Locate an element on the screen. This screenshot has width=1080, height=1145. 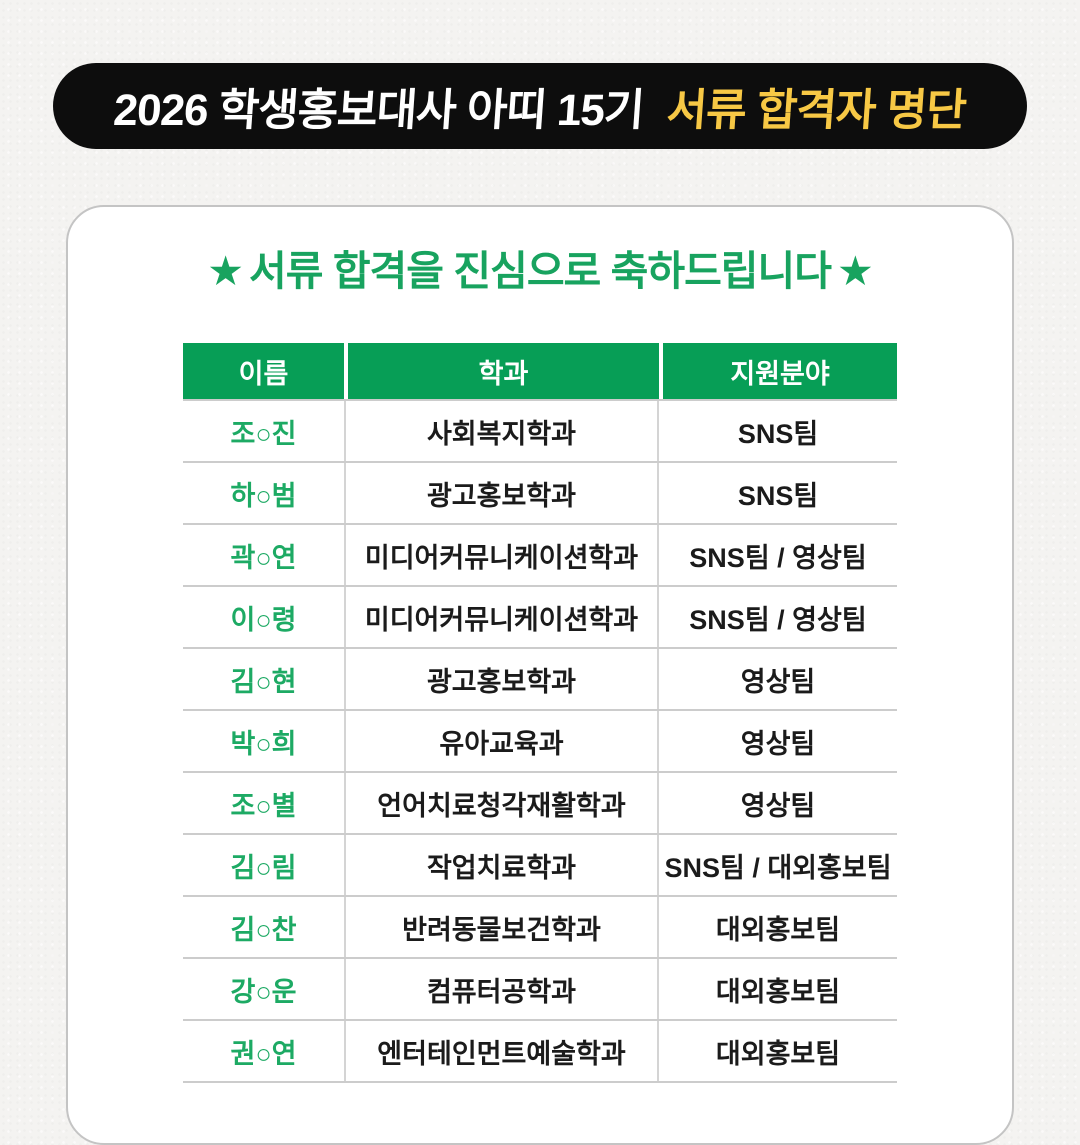
table-row: 조○진 사회복지학과 SNS팀 is located at coordinates (540, 432).